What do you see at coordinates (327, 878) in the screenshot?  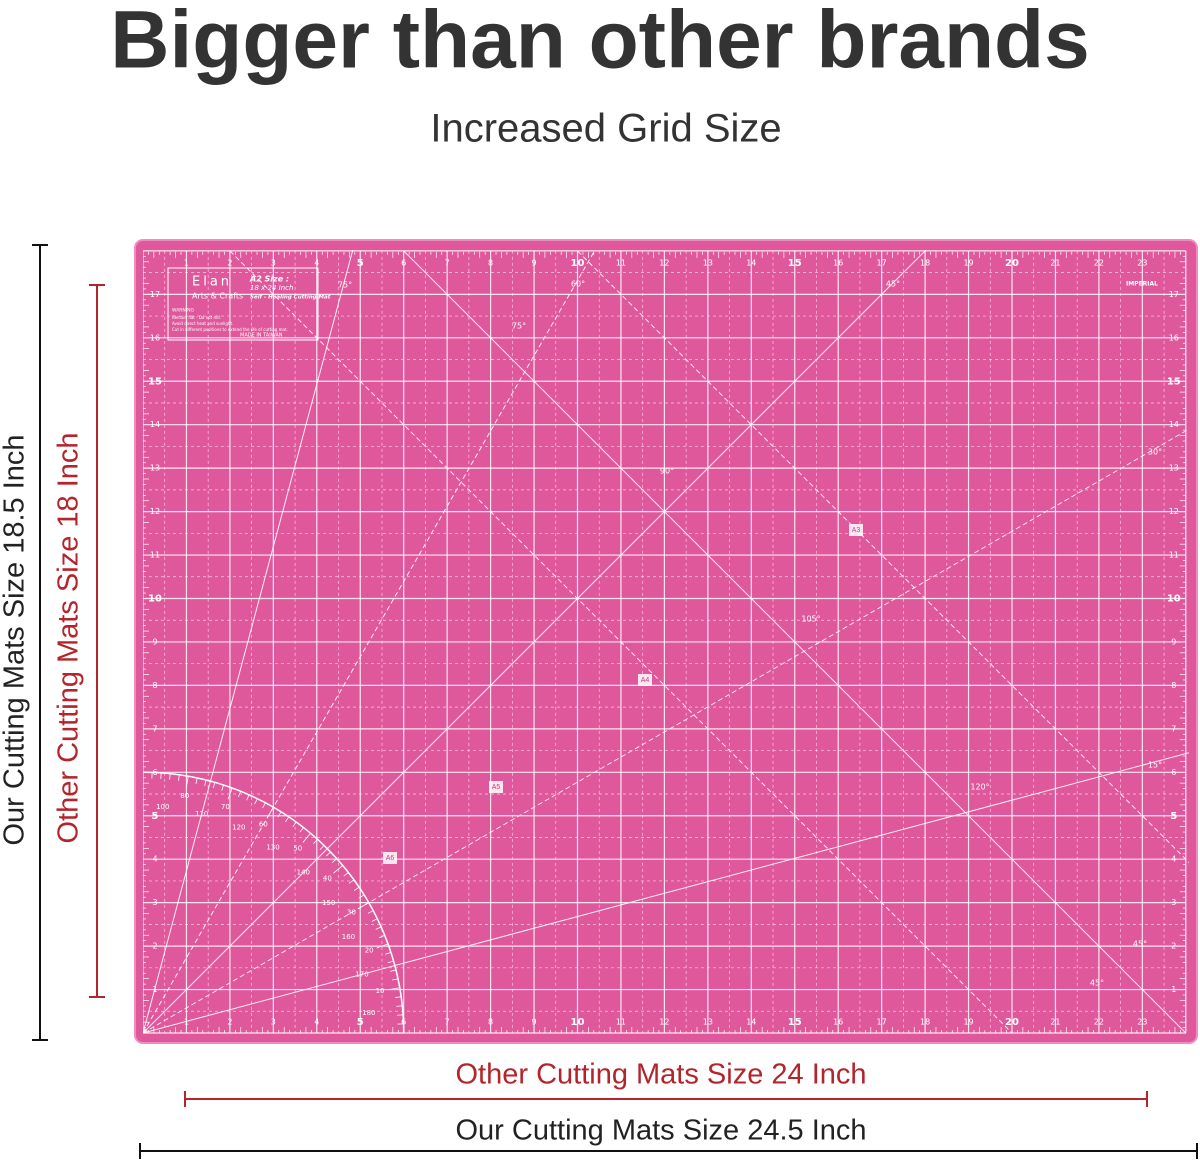 I see `protractor-number: 40` at bounding box center [327, 878].